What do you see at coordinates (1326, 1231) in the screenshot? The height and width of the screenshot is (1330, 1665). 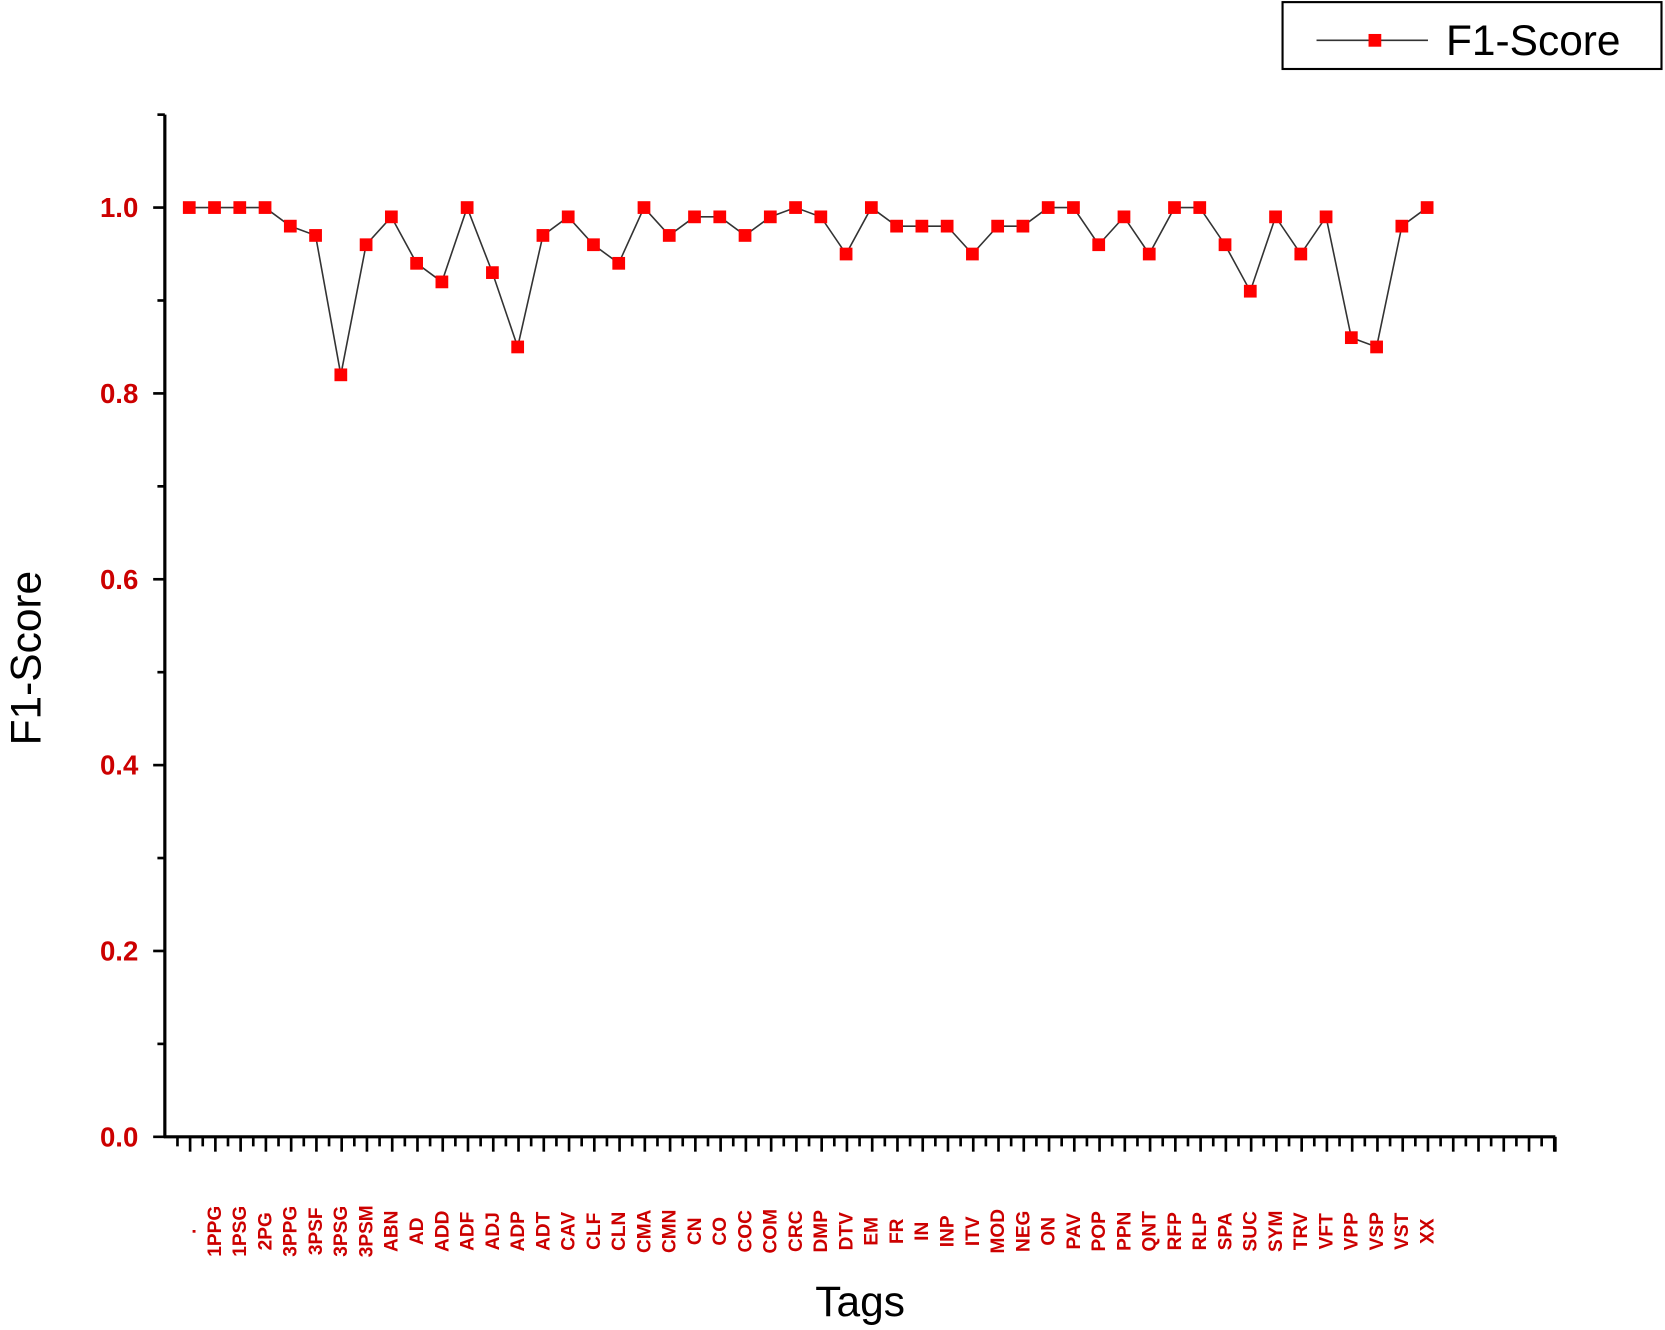 I see `x-tick-label: VFT` at bounding box center [1326, 1231].